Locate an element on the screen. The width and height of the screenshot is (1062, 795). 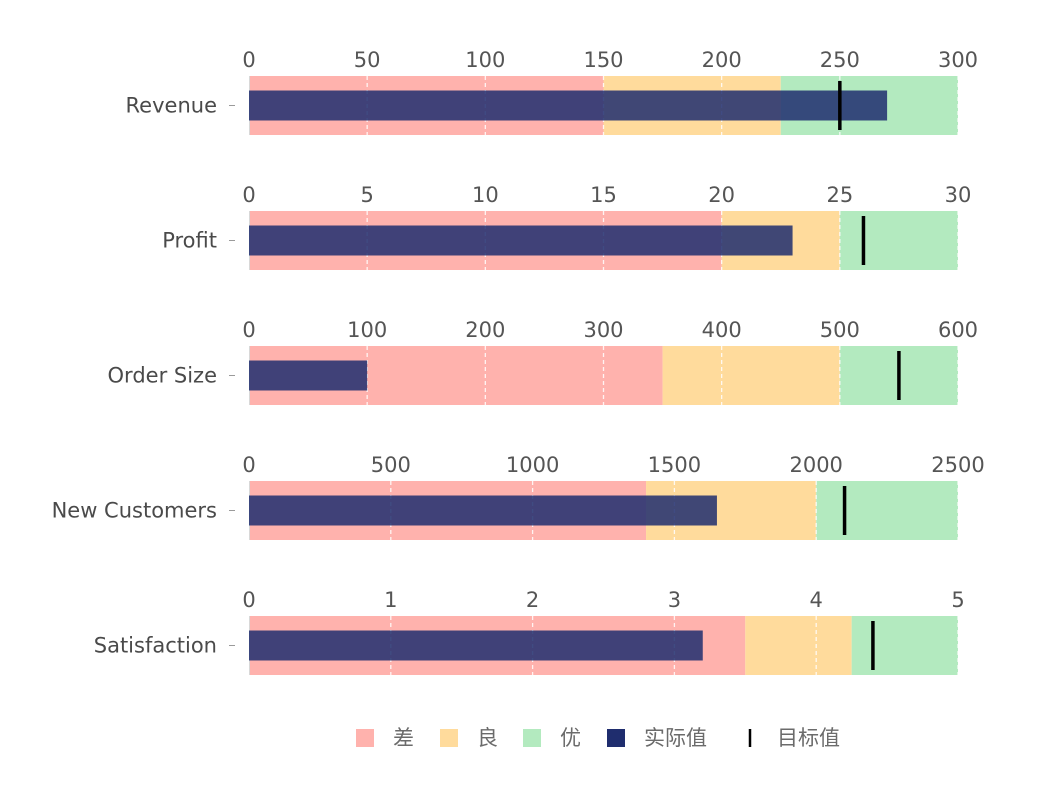
bullet-row: 0 5 10 15 20 25 30 Profit is located at coordinates (566, 226).